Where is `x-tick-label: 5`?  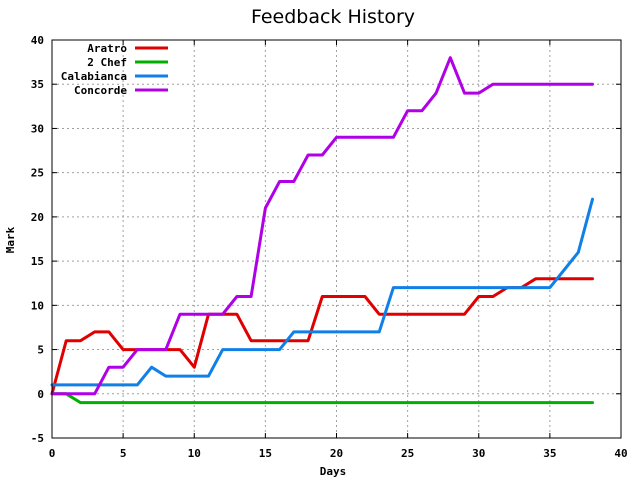
x-tick-label: 5 is located at coordinates (123, 453).